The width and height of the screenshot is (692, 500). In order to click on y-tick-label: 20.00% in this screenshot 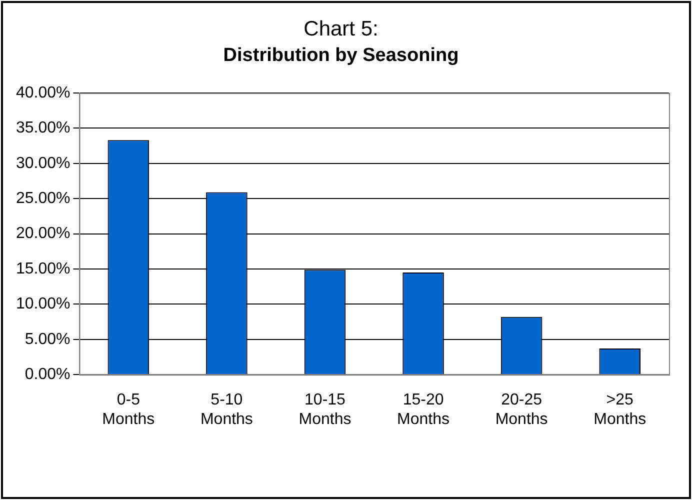, I will do `click(43, 233)`.